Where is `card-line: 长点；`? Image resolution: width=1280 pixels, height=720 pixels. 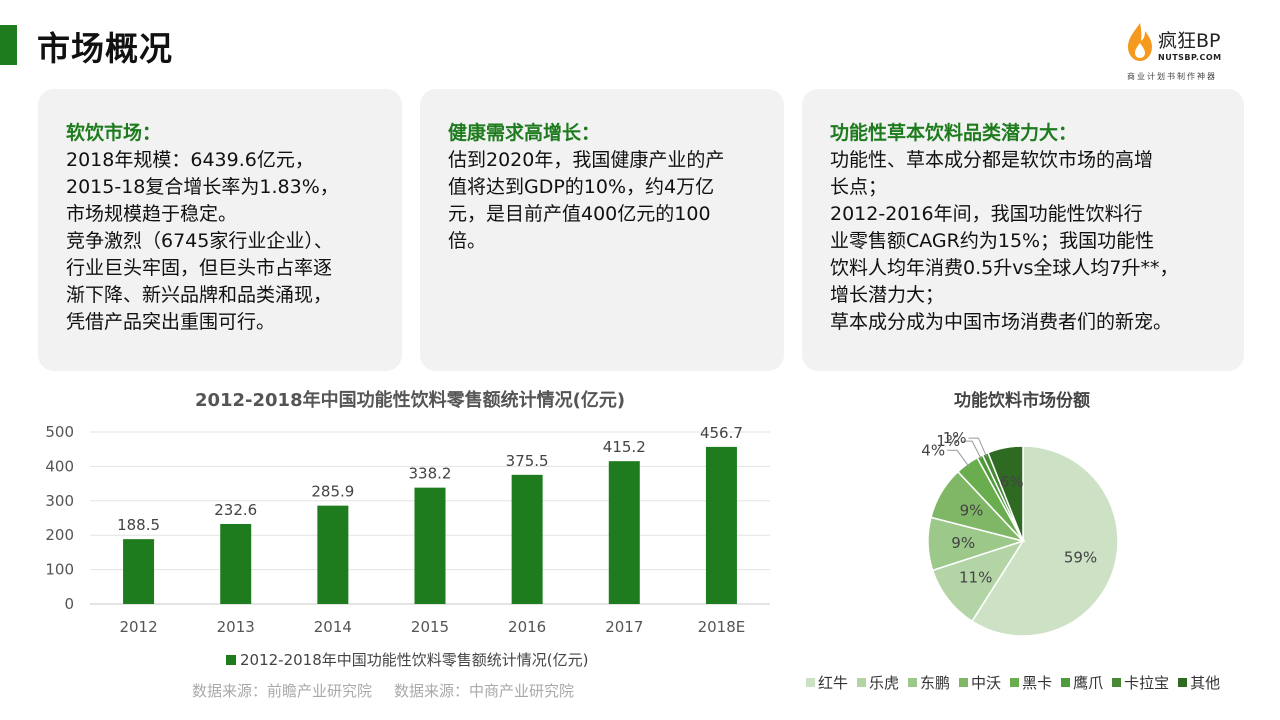
card-line: 长点； is located at coordinates (859, 187).